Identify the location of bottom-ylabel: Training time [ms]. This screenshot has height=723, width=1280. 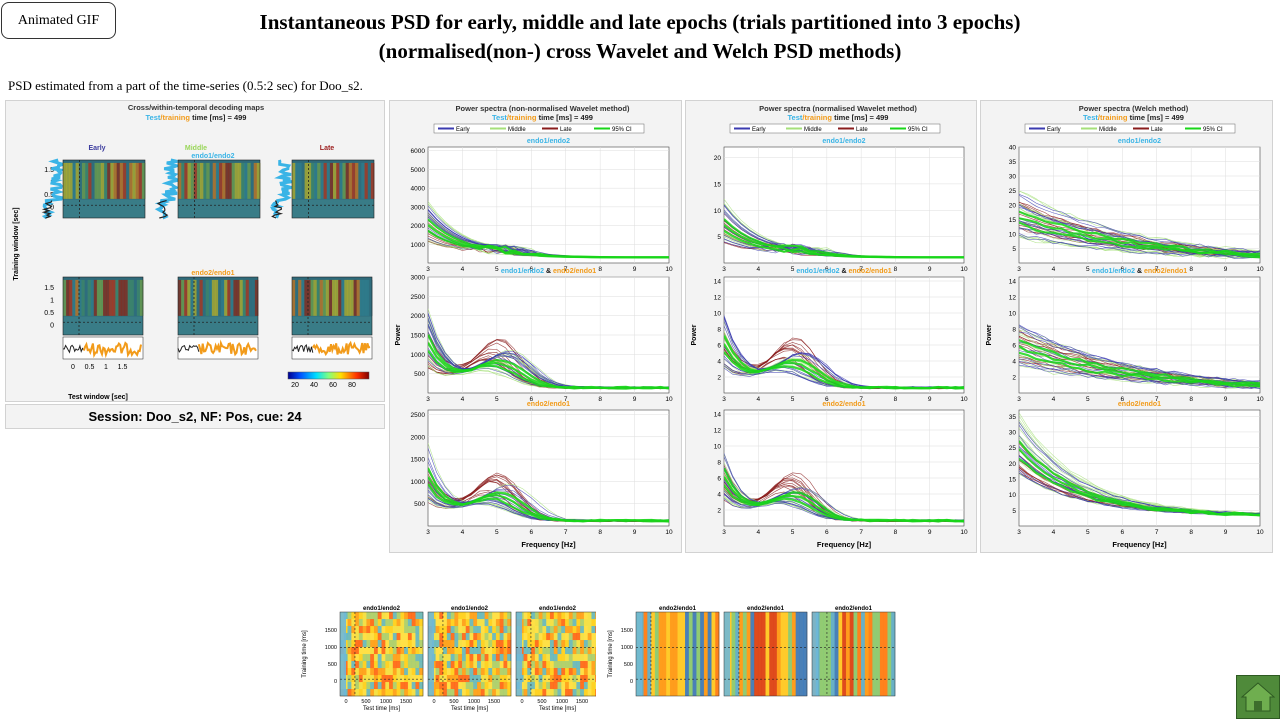
(611, 654).